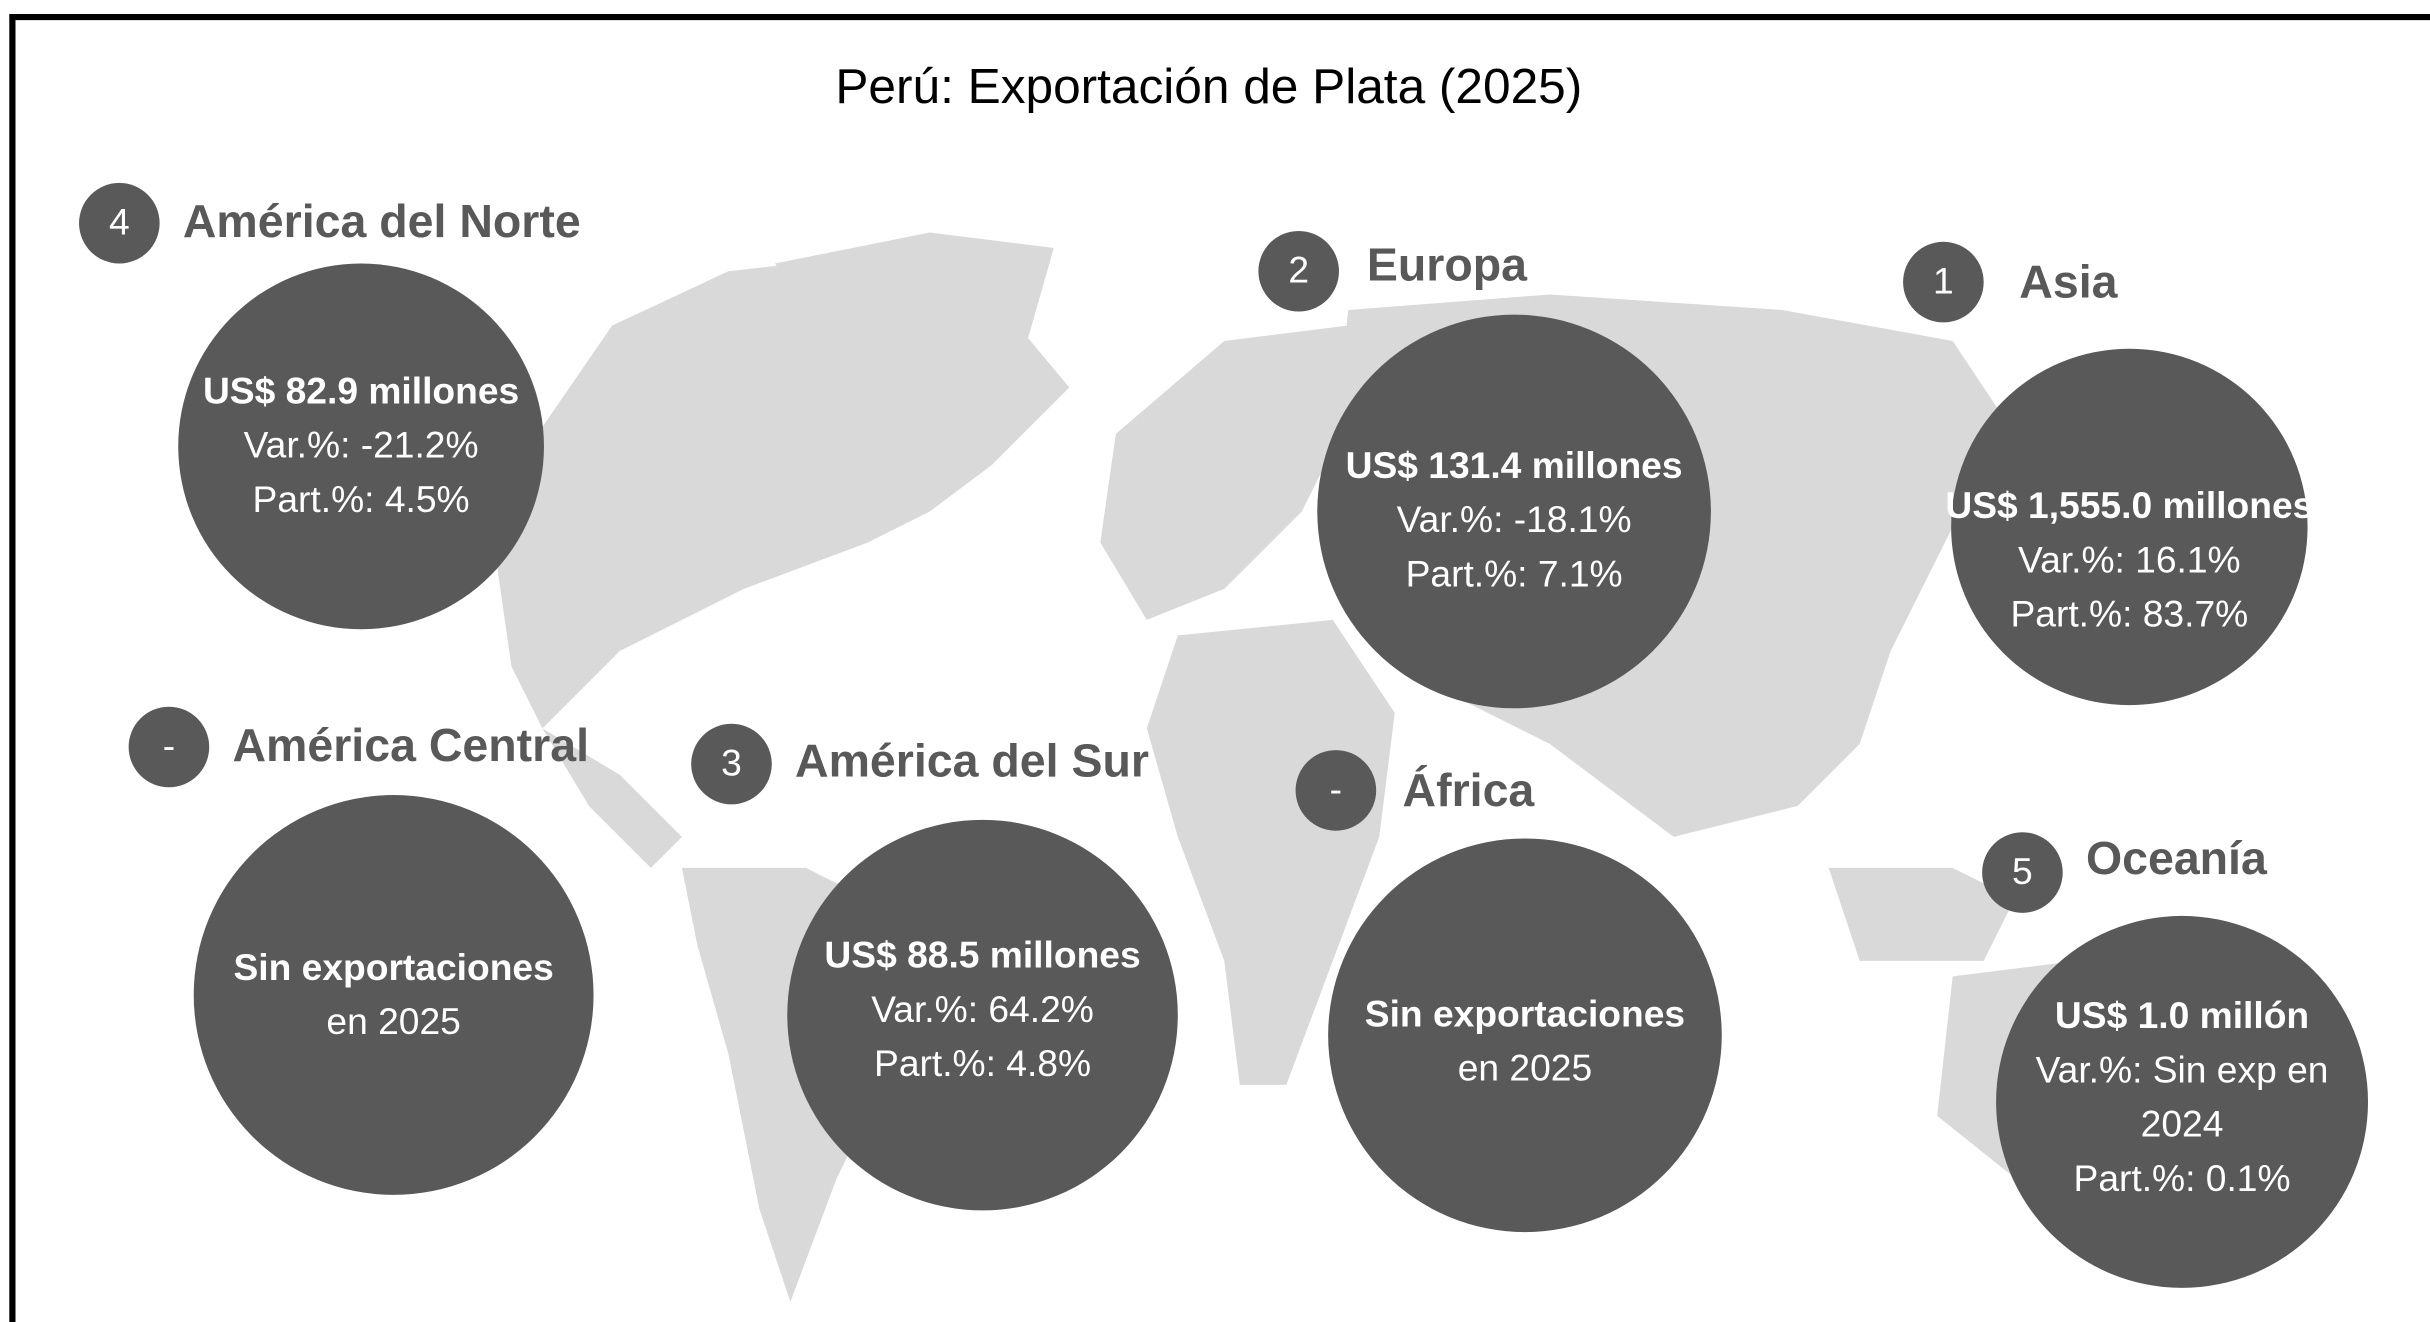  What do you see at coordinates (1469, 790) in the screenshot?
I see `region-name: África` at bounding box center [1469, 790].